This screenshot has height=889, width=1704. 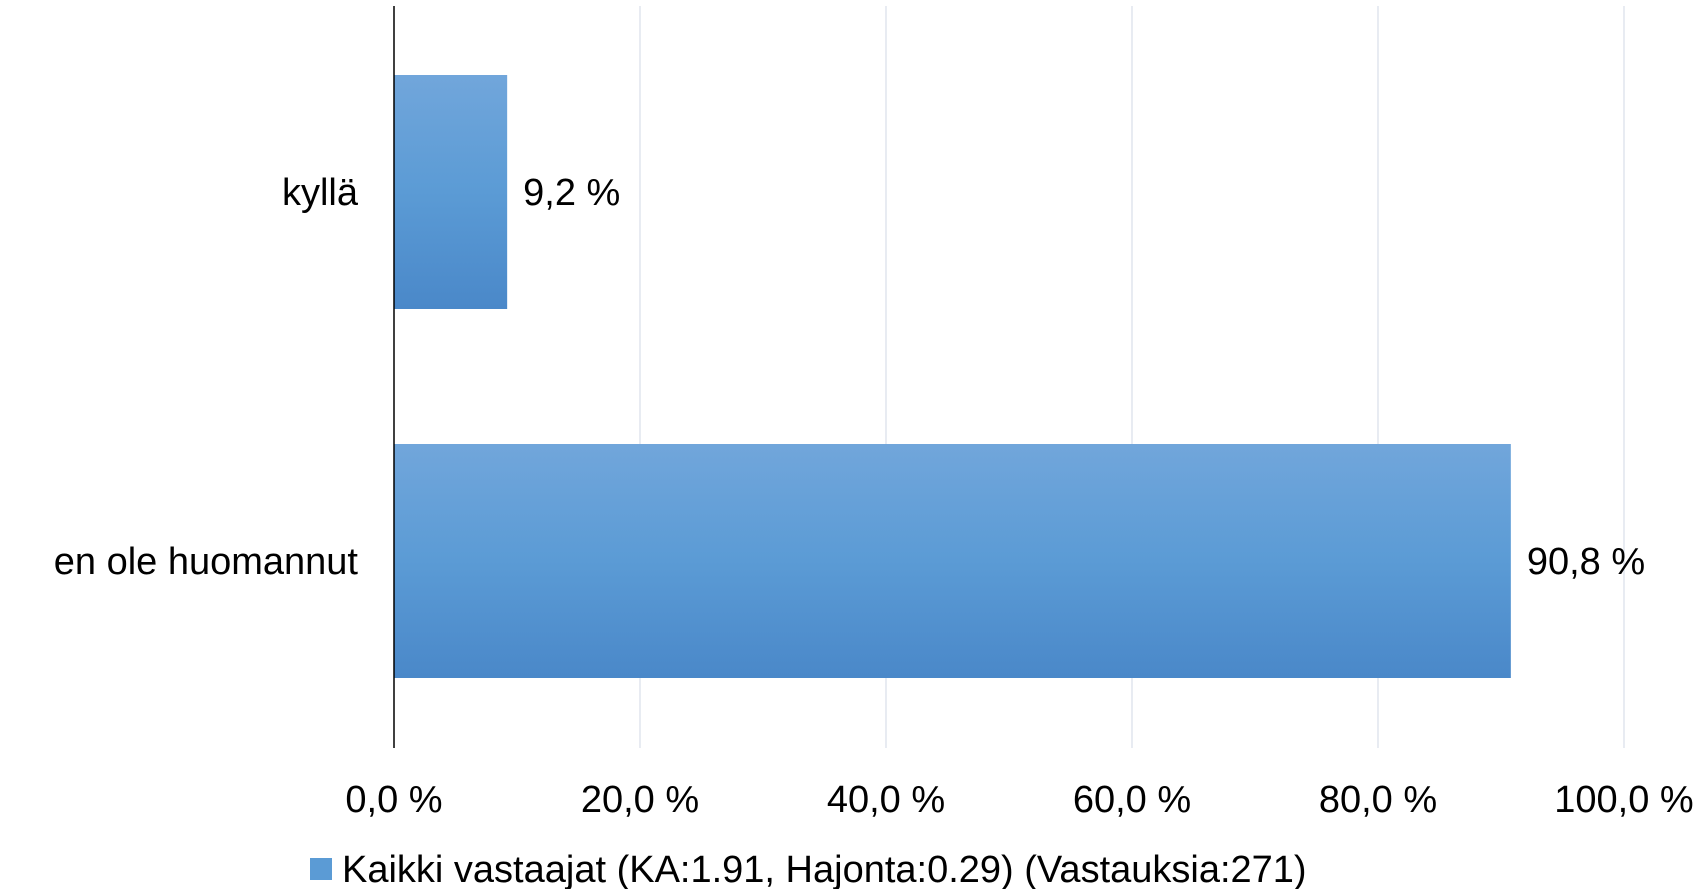 What do you see at coordinates (1019, 800) in the screenshot?
I see `x-tick-labels: 0,0 % 20,0 % 40,0 % 60,0 % 80,0 % 100,0 %` at bounding box center [1019, 800].